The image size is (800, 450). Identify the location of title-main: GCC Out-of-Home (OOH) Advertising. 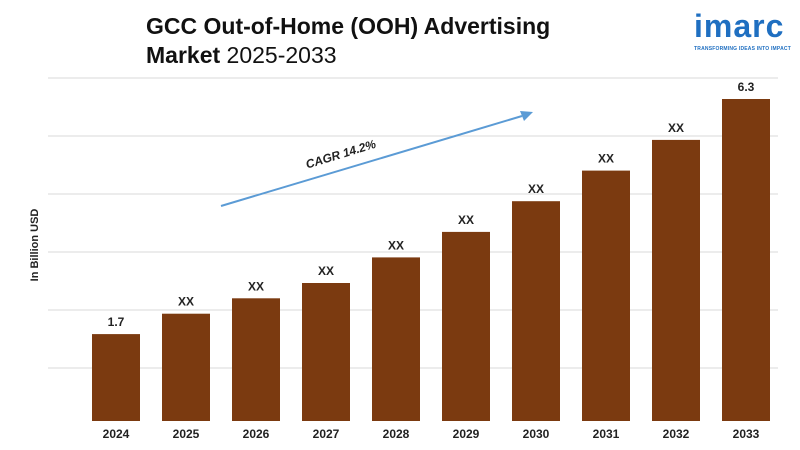
(348, 26).